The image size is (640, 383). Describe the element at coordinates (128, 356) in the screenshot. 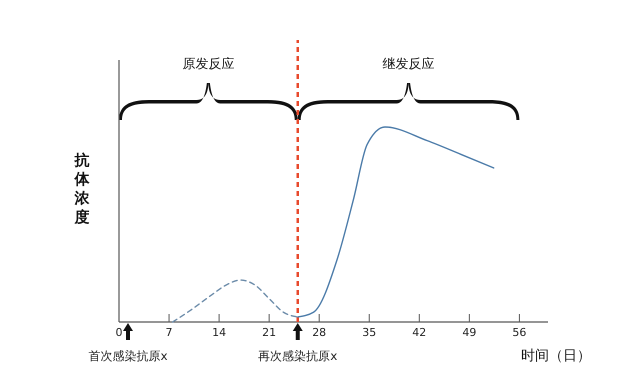

I see `text: 首次感染抗原x` at that location.